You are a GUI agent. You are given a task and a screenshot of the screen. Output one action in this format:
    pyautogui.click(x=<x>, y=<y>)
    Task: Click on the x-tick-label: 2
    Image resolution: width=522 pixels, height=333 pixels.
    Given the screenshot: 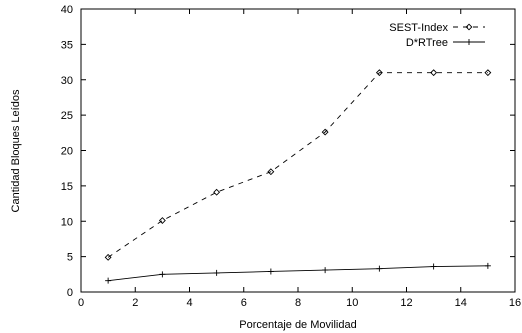 What is the action you would take?
    pyautogui.click(x=135, y=303)
    